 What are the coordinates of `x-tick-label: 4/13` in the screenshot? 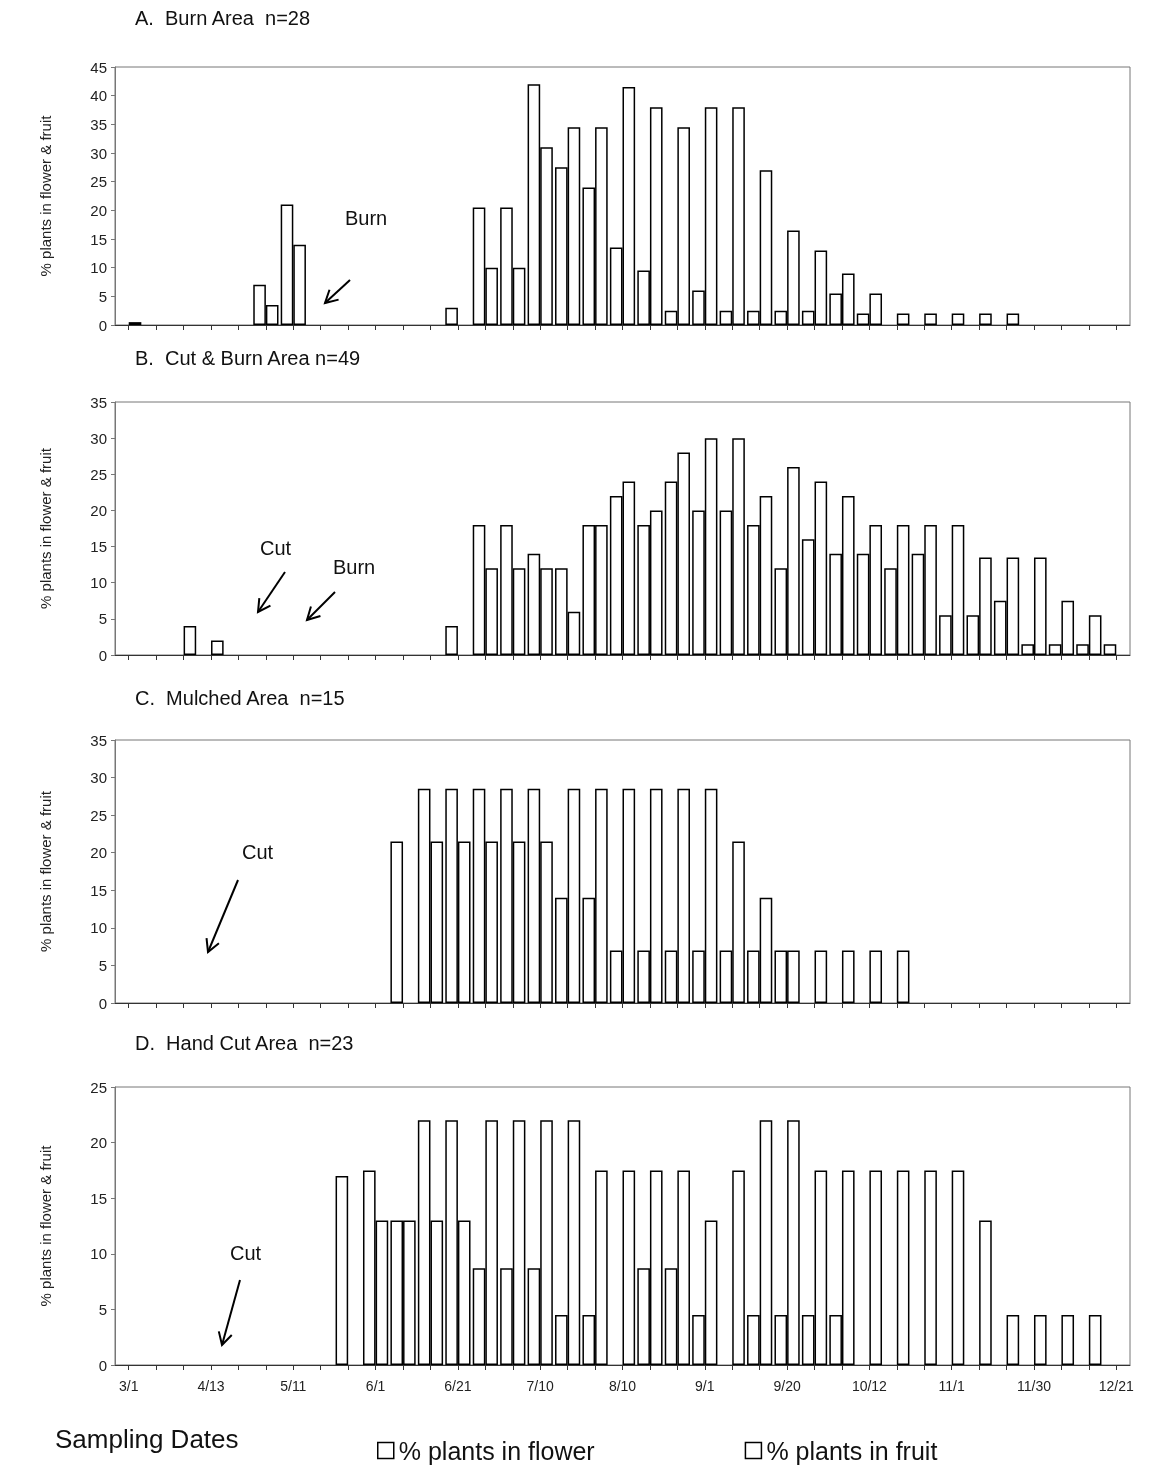 It's located at (211, 1386).